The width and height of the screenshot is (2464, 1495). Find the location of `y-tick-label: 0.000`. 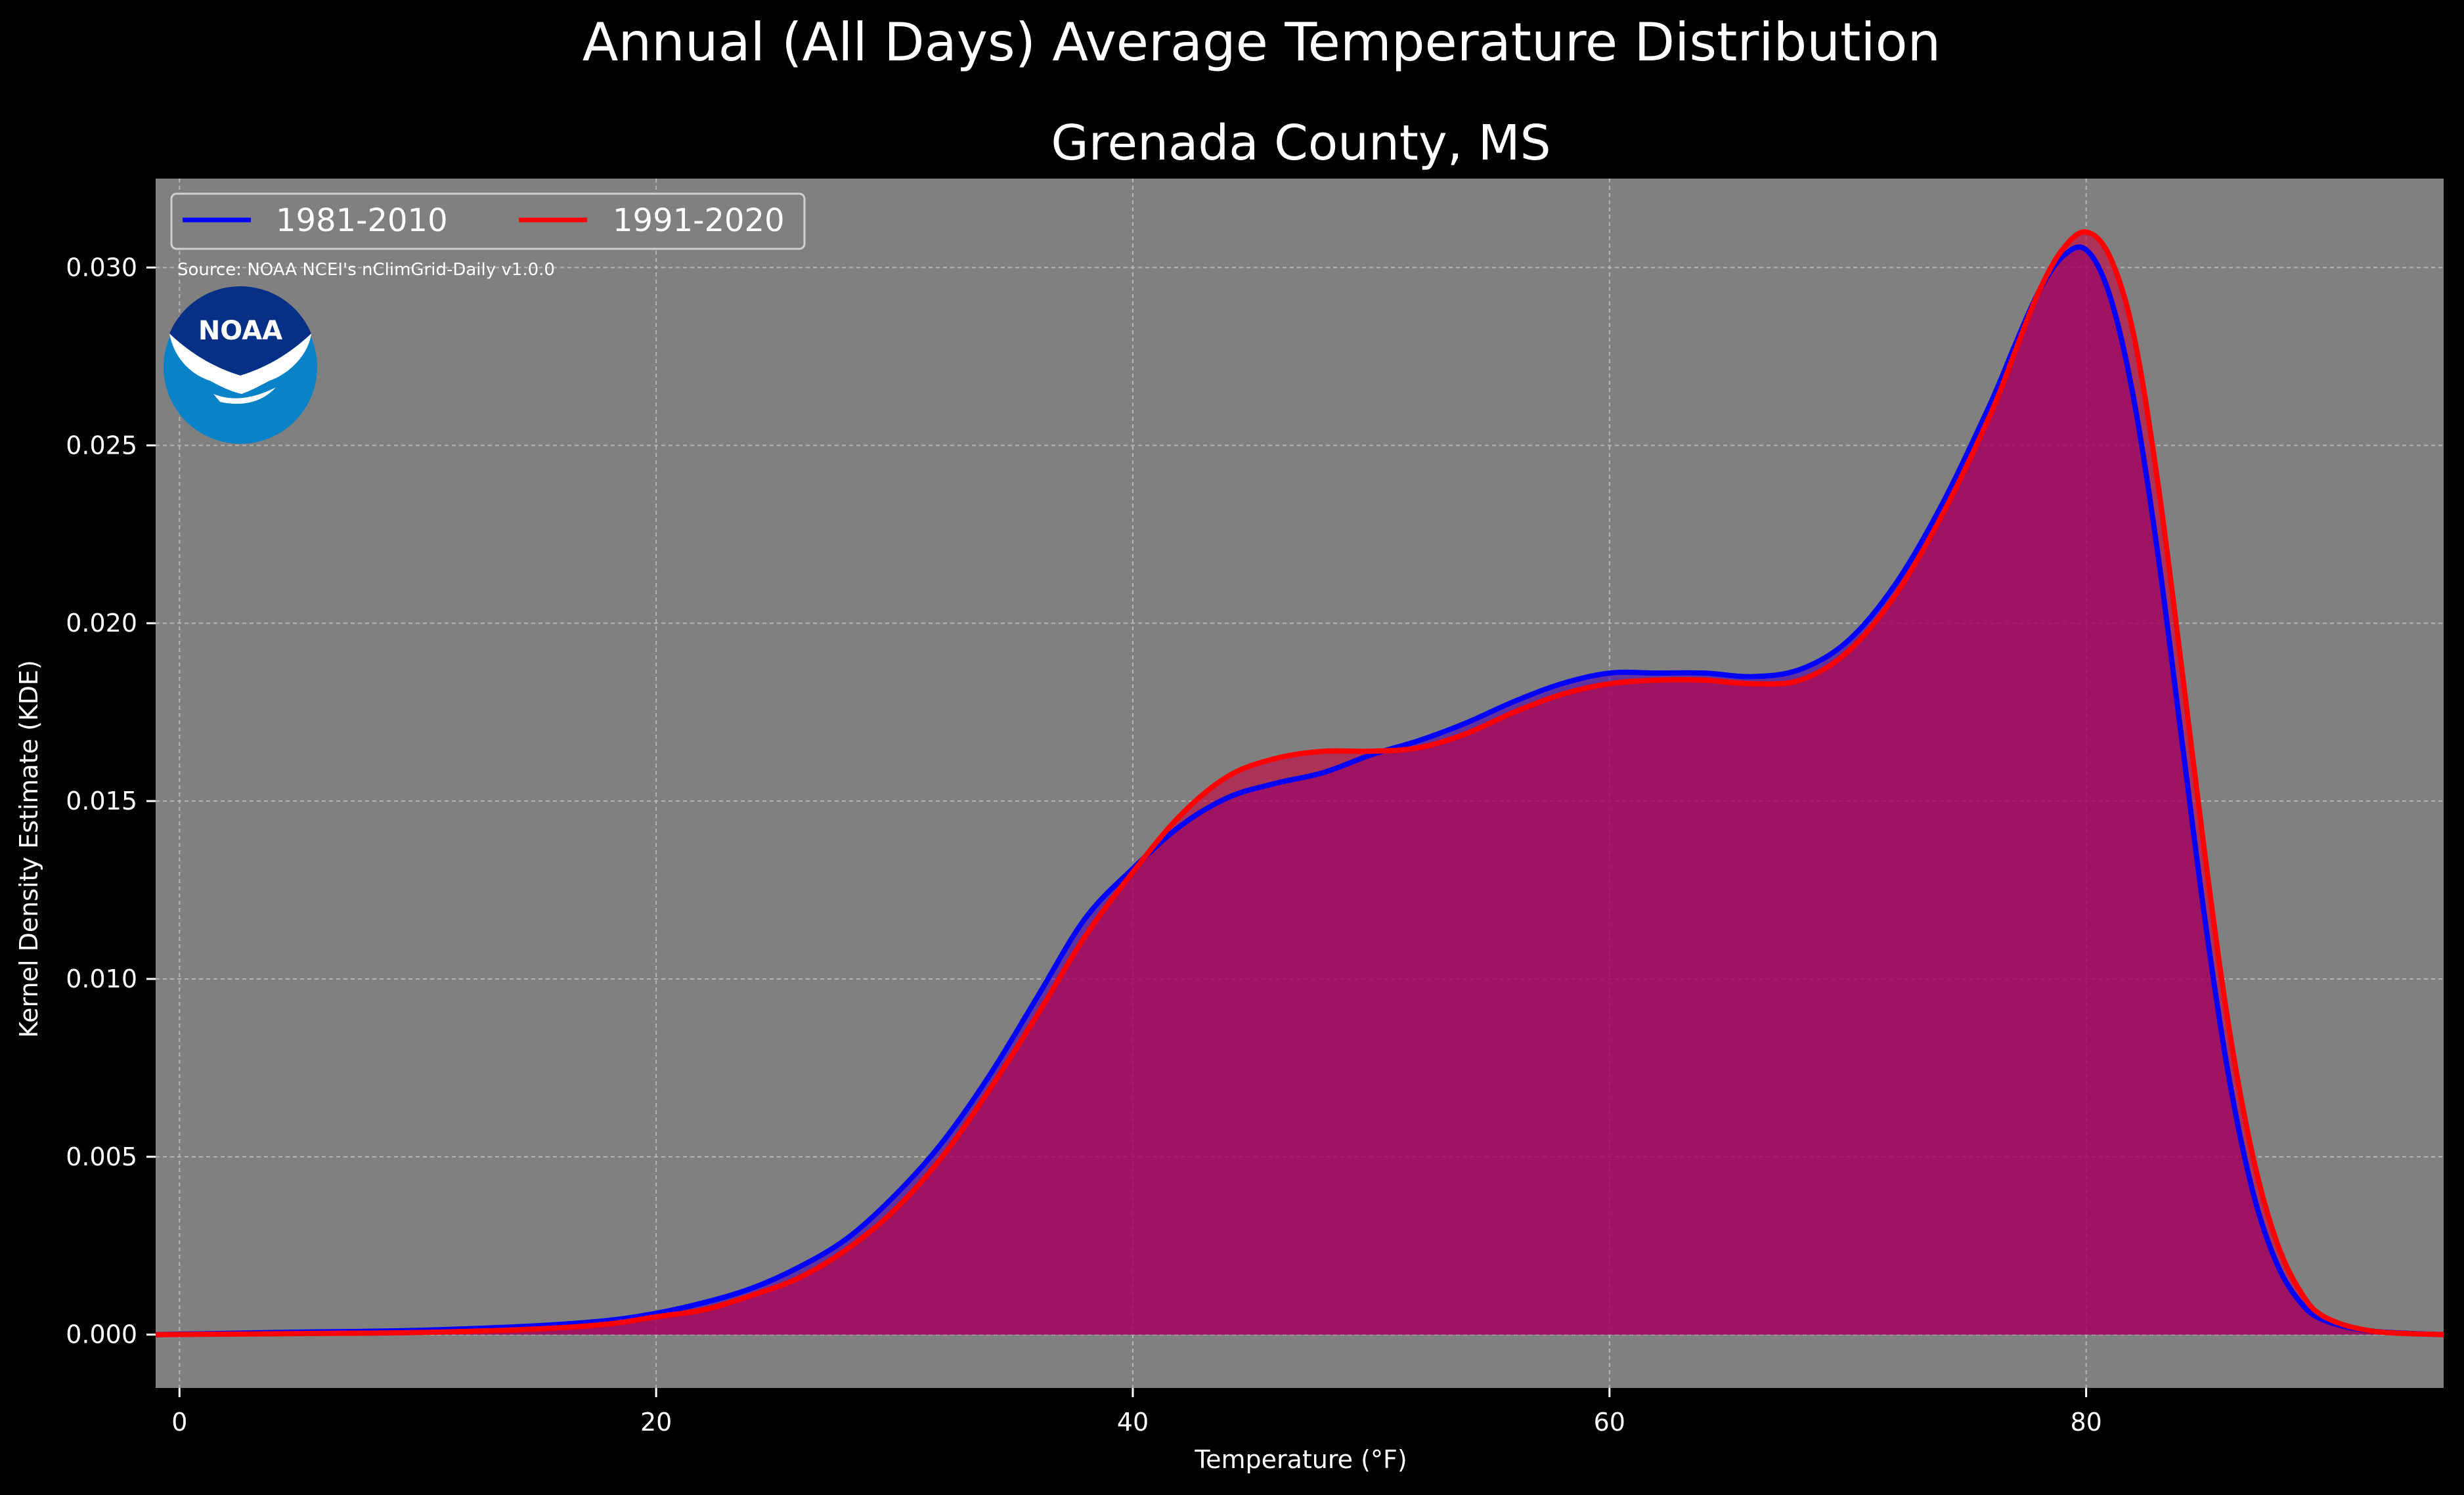

y-tick-label: 0.000 is located at coordinates (101, 1334).